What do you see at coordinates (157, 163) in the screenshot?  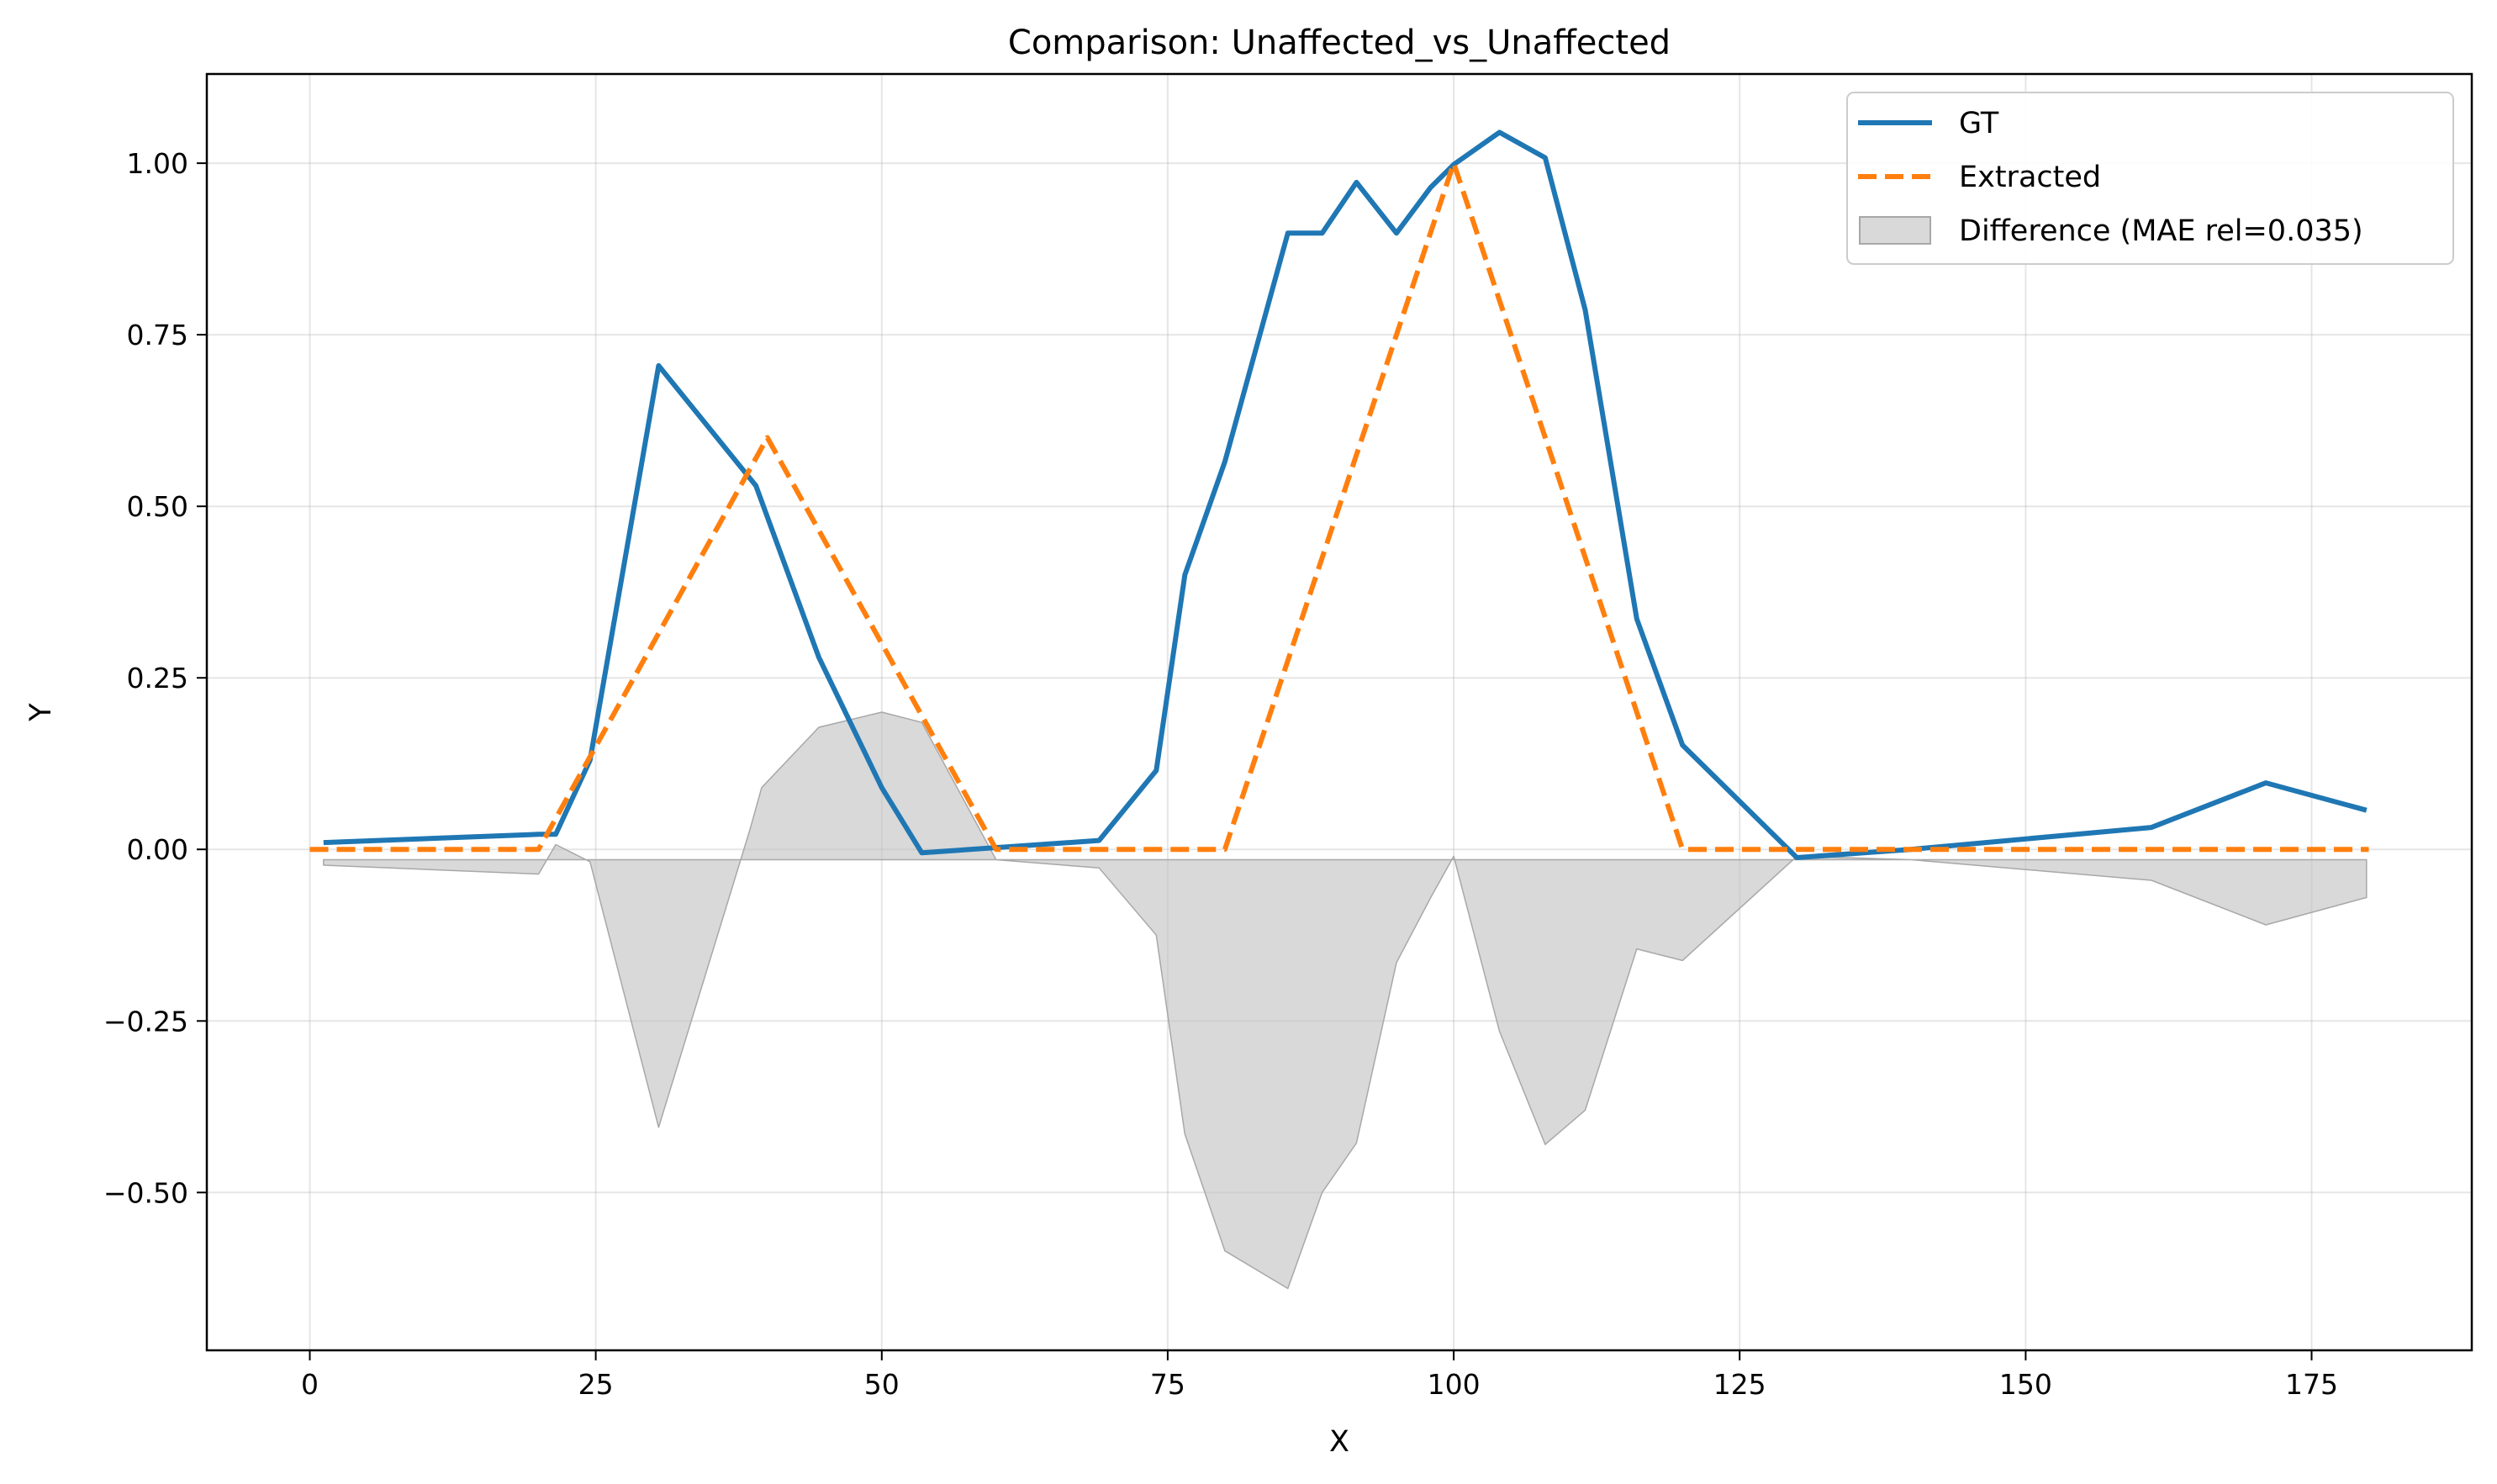 I see `y-tick-label: 1.00` at bounding box center [157, 163].